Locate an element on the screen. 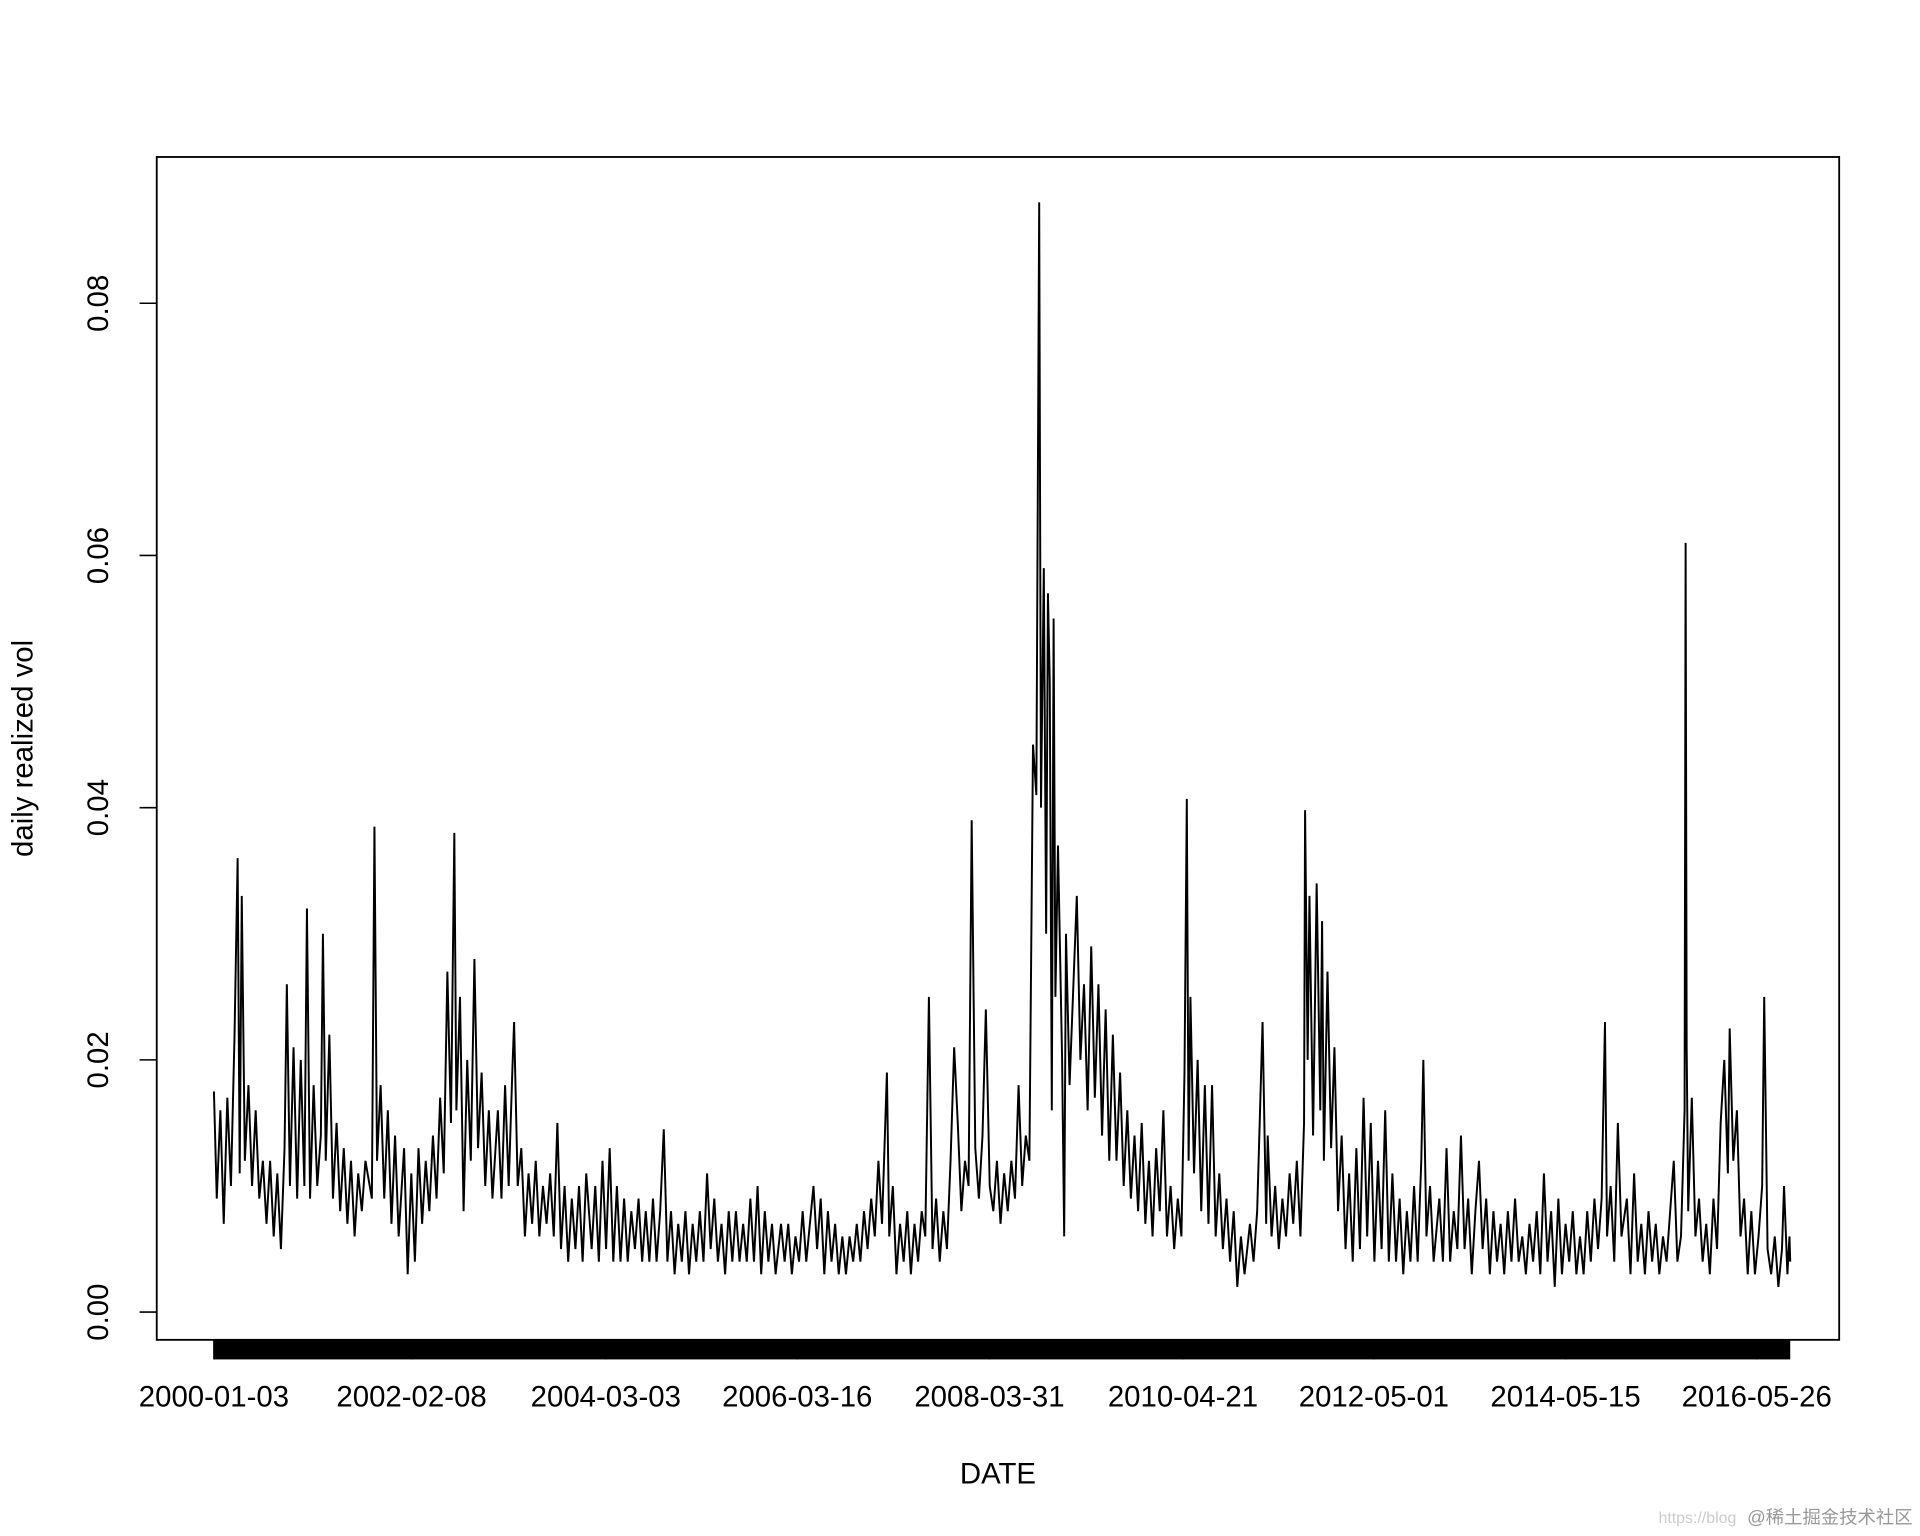  x-tick-label: 2000-01-03 is located at coordinates (214, 1396).